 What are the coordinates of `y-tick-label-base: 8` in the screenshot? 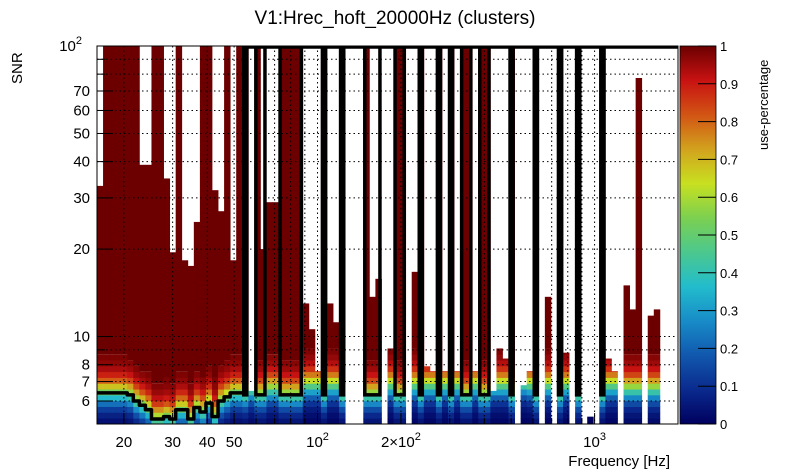 It's located at (86, 365).